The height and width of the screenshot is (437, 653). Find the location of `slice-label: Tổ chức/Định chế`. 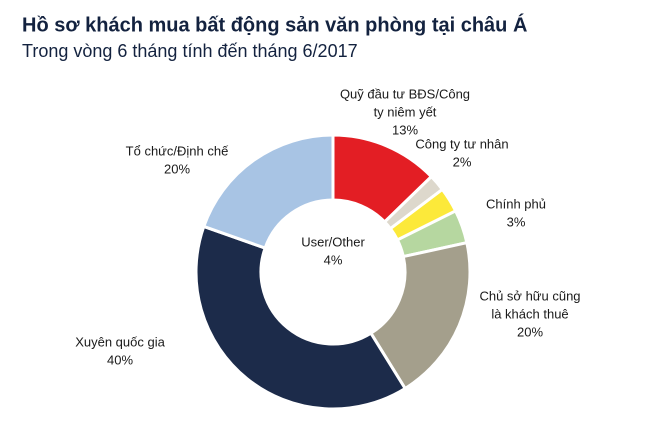

slice-label: Tổ chức/Định chế is located at coordinates (177, 150).